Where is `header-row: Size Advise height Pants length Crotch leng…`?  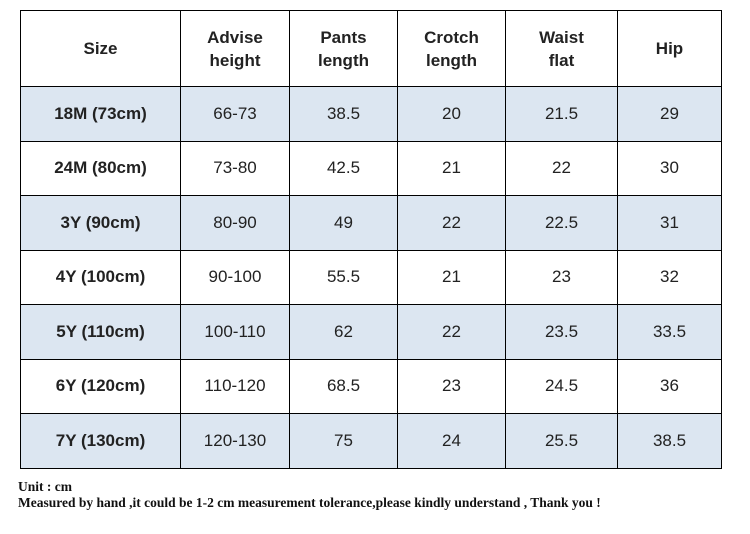 header-row: Size Advise height Pants length Crotch leng… is located at coordinates (371, 48).